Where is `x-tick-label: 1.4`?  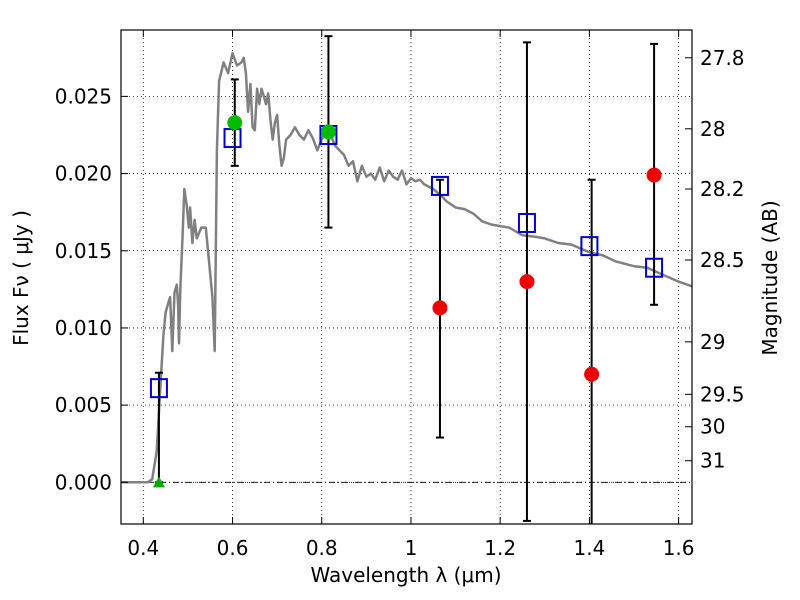
x-tick-label: 1.4 is located at coordinates (589, 548).